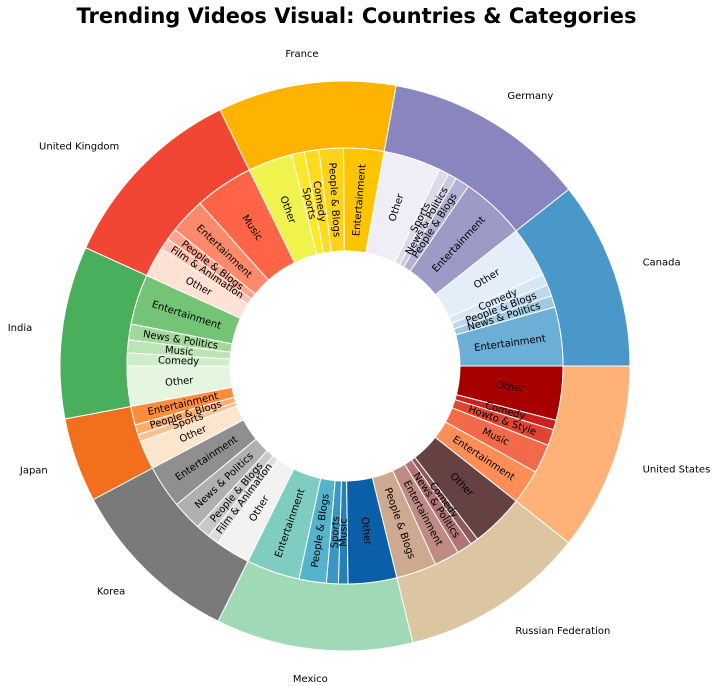 This screenshot has width=713, height=686. Describe the element at coordinates (562, 631) in the screenshot. I see `country-label-russian-federation: Russian Federation` at that location.